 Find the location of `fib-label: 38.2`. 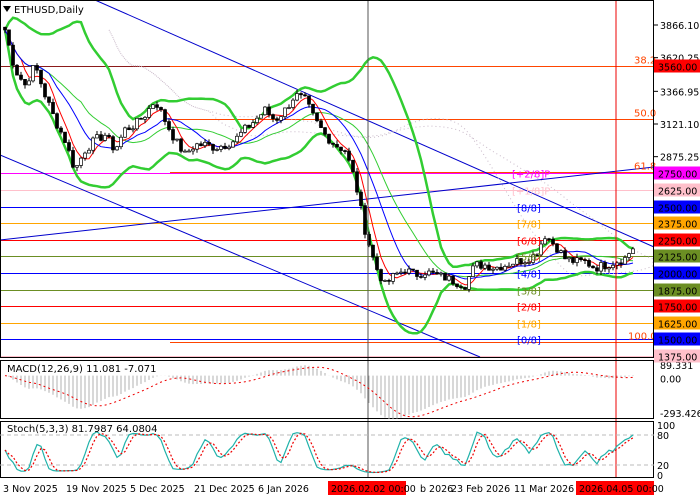

fib-label: 38.2 is located at coordinates (645, 61).